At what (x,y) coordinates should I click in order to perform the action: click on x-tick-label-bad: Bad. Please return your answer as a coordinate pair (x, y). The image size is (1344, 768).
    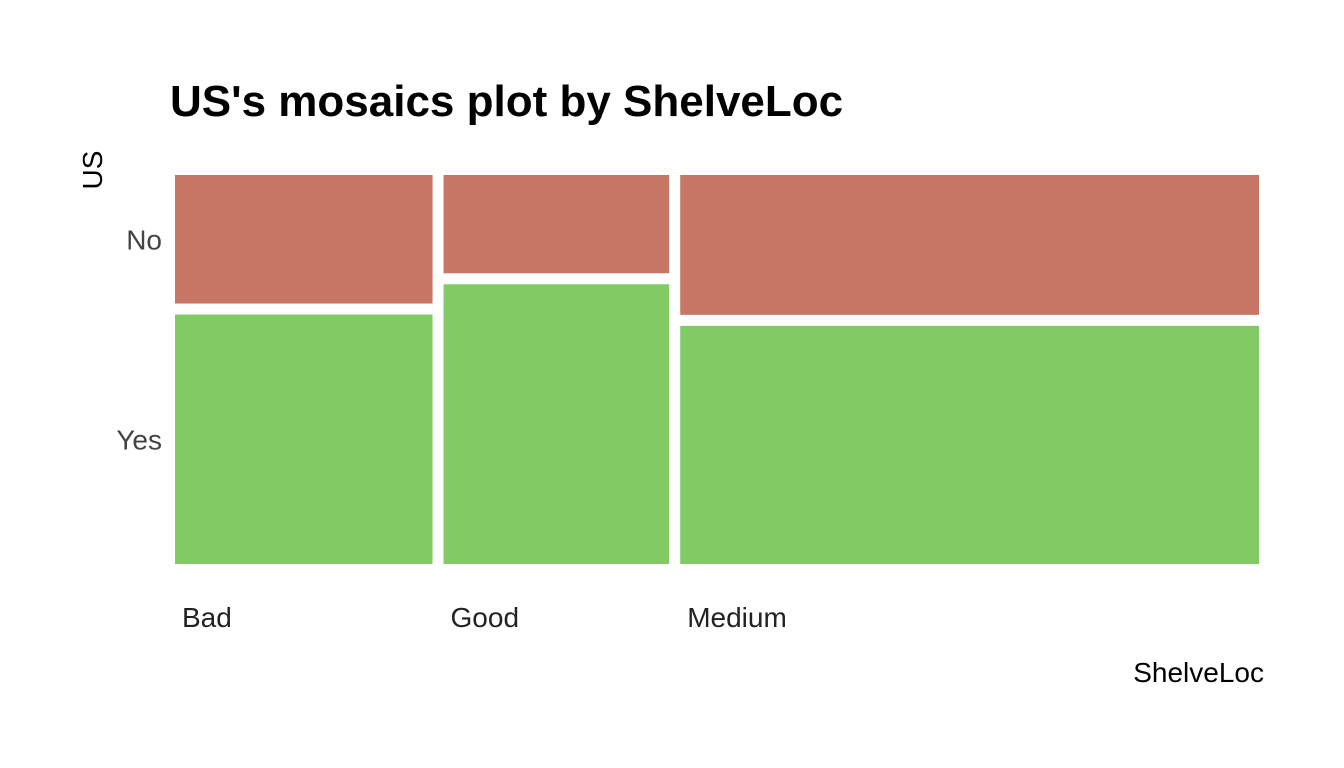
    Looking at the image, I should click on (207, 617).